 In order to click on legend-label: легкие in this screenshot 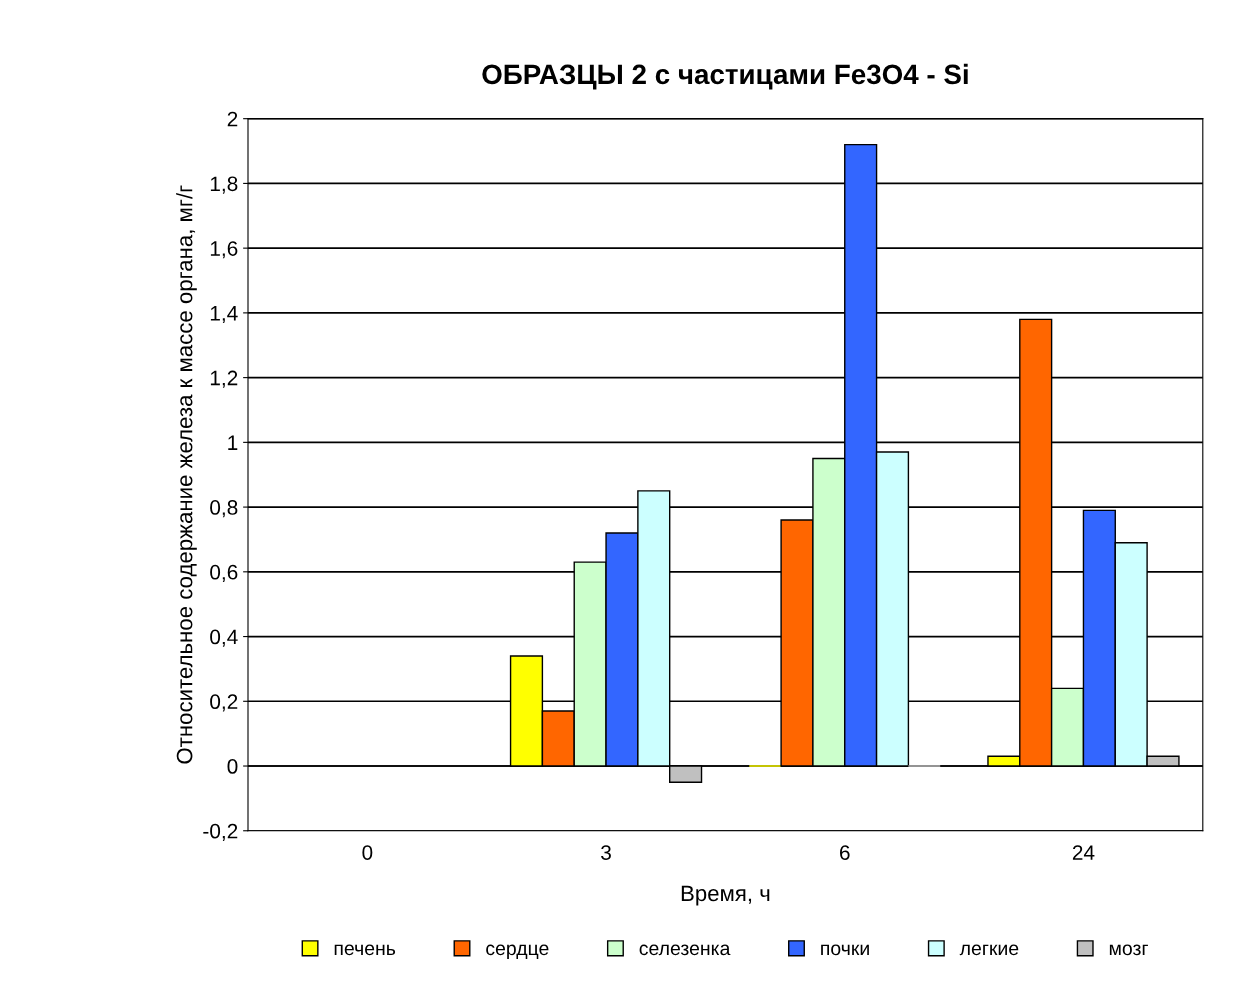, I will do `click(989, 950)`.